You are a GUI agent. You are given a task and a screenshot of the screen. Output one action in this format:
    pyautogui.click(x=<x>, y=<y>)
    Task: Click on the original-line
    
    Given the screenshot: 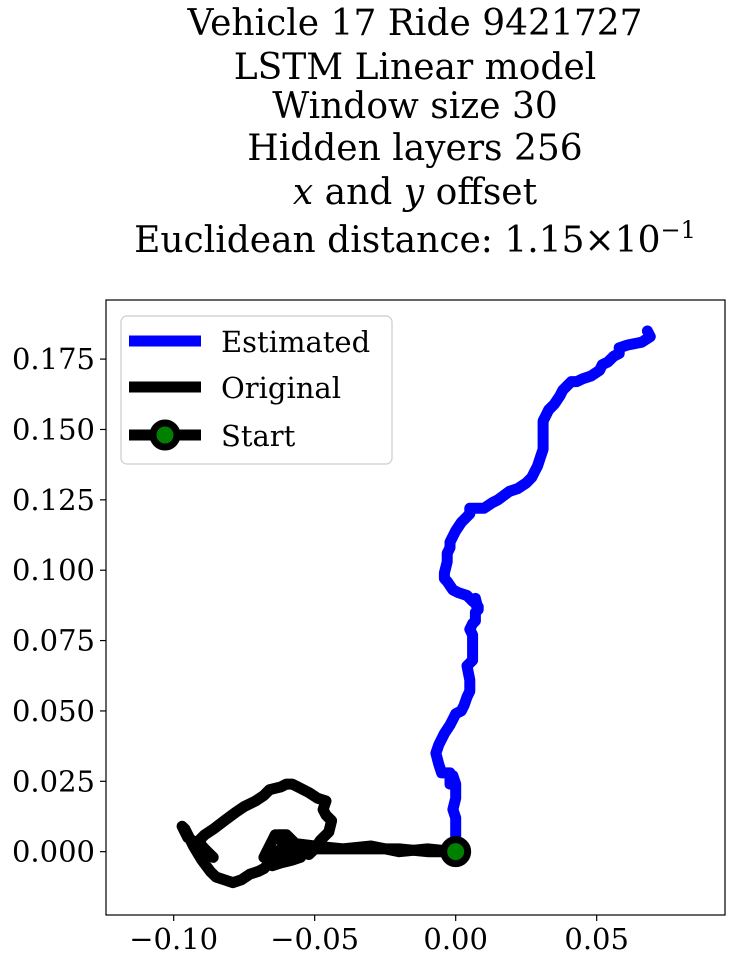 What is the action you would take?
    pyautogui.click(x=319, y=833)
    